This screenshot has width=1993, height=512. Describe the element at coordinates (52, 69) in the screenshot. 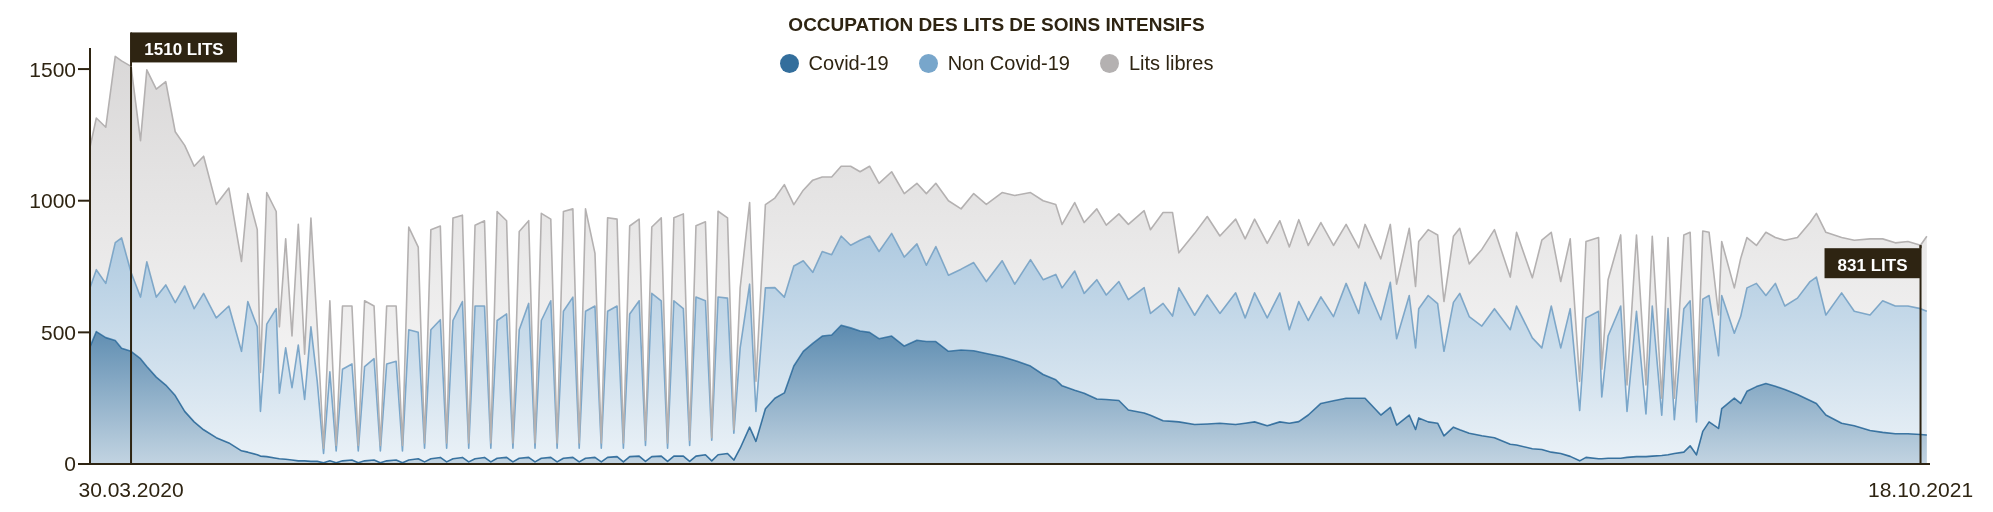

I see `y-tick-label: 1500` at that location.